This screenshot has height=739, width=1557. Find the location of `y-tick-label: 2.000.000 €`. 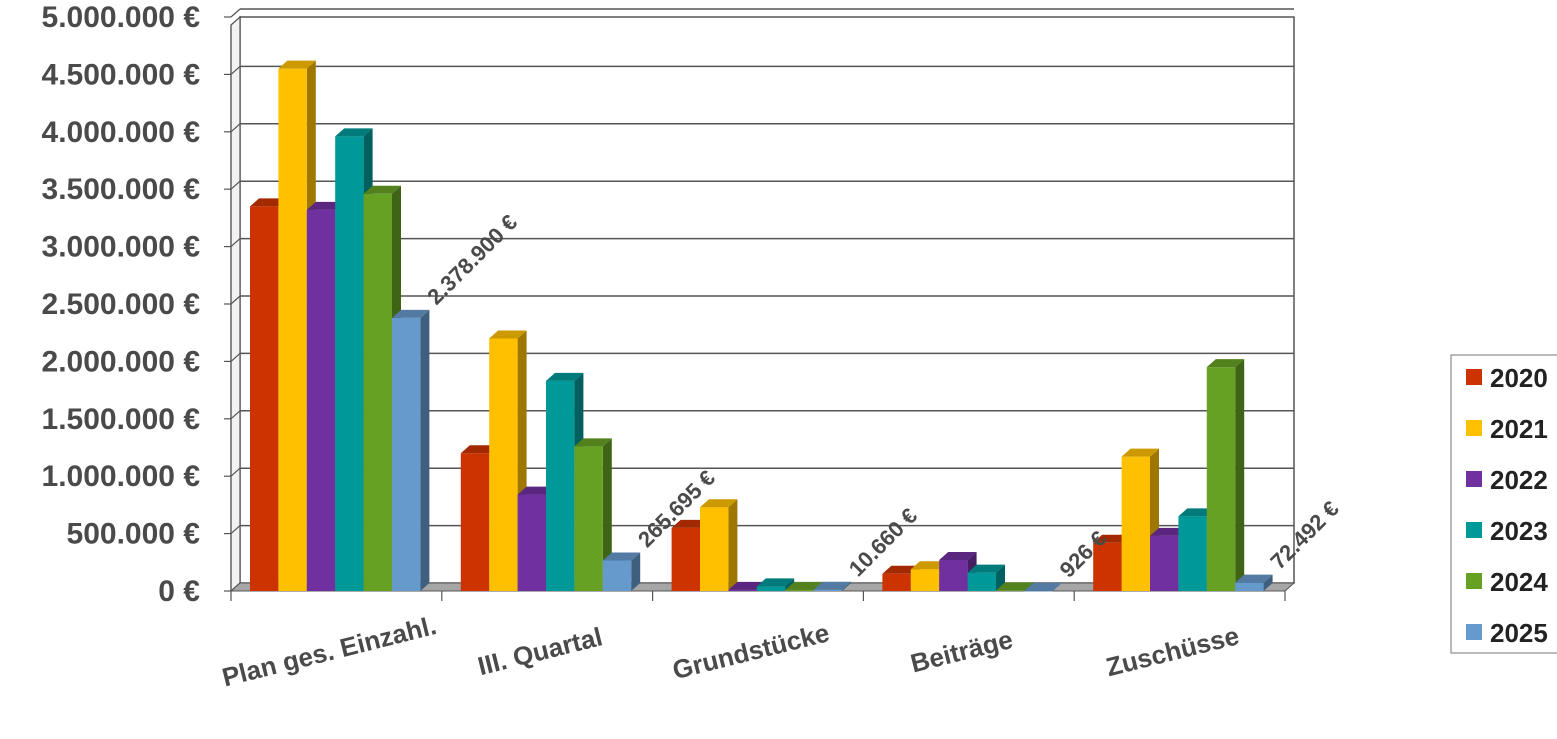

y-tick-label: 2.000.000 € is located at coordinates (121, 361).